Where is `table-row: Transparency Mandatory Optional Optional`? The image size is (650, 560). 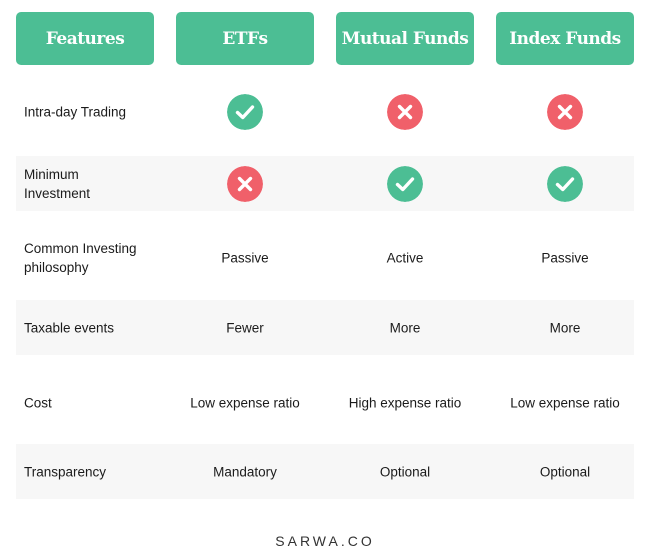
table-row: Transparency Mandatory Optional Optional is located at coordinates (325, 471).